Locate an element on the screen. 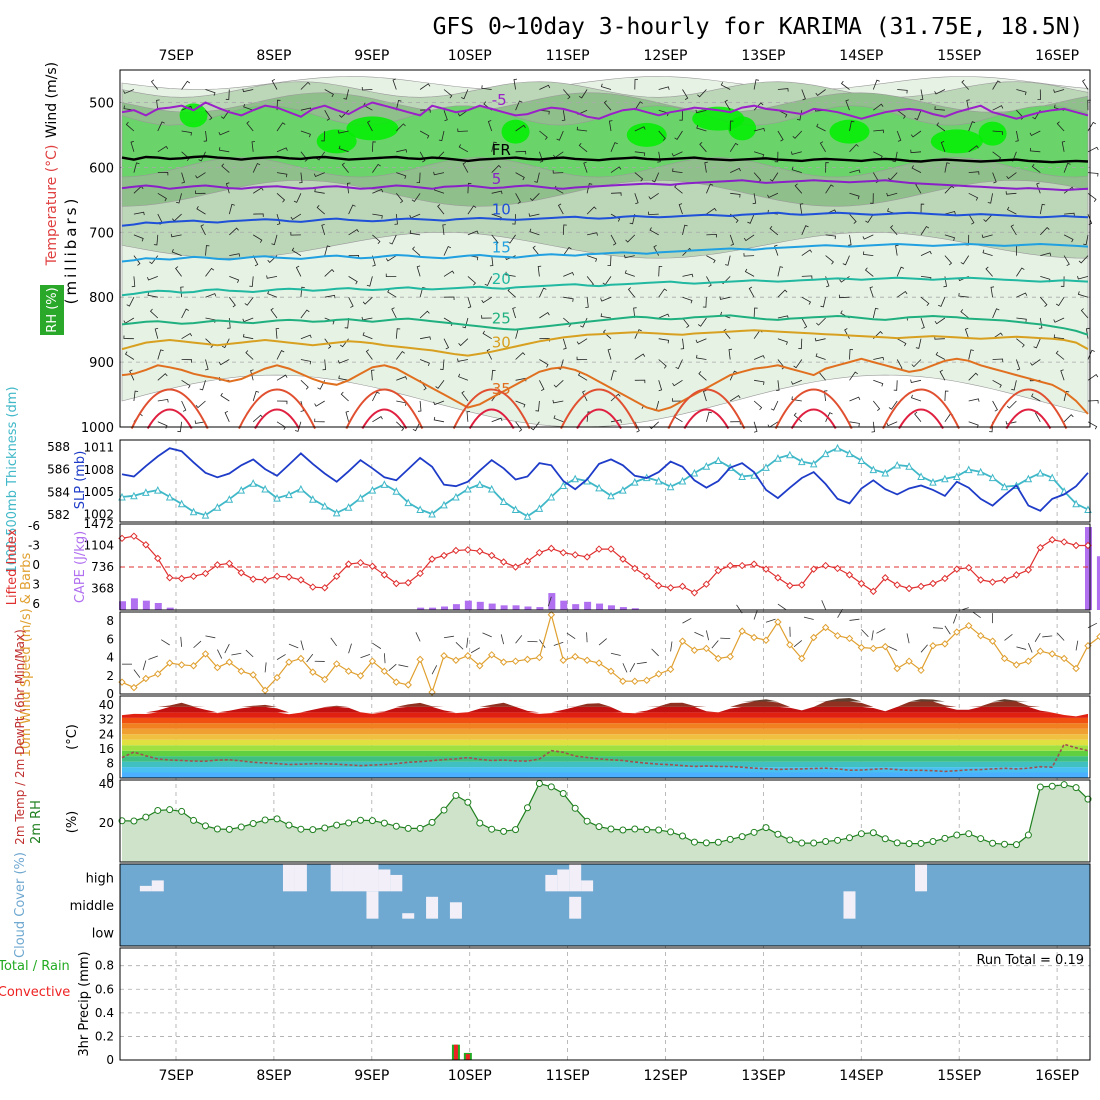 The width and height of the screenshot is (1100, 1100). day-tick-bottom: 13SEP is located at coordinates (763, 1076).